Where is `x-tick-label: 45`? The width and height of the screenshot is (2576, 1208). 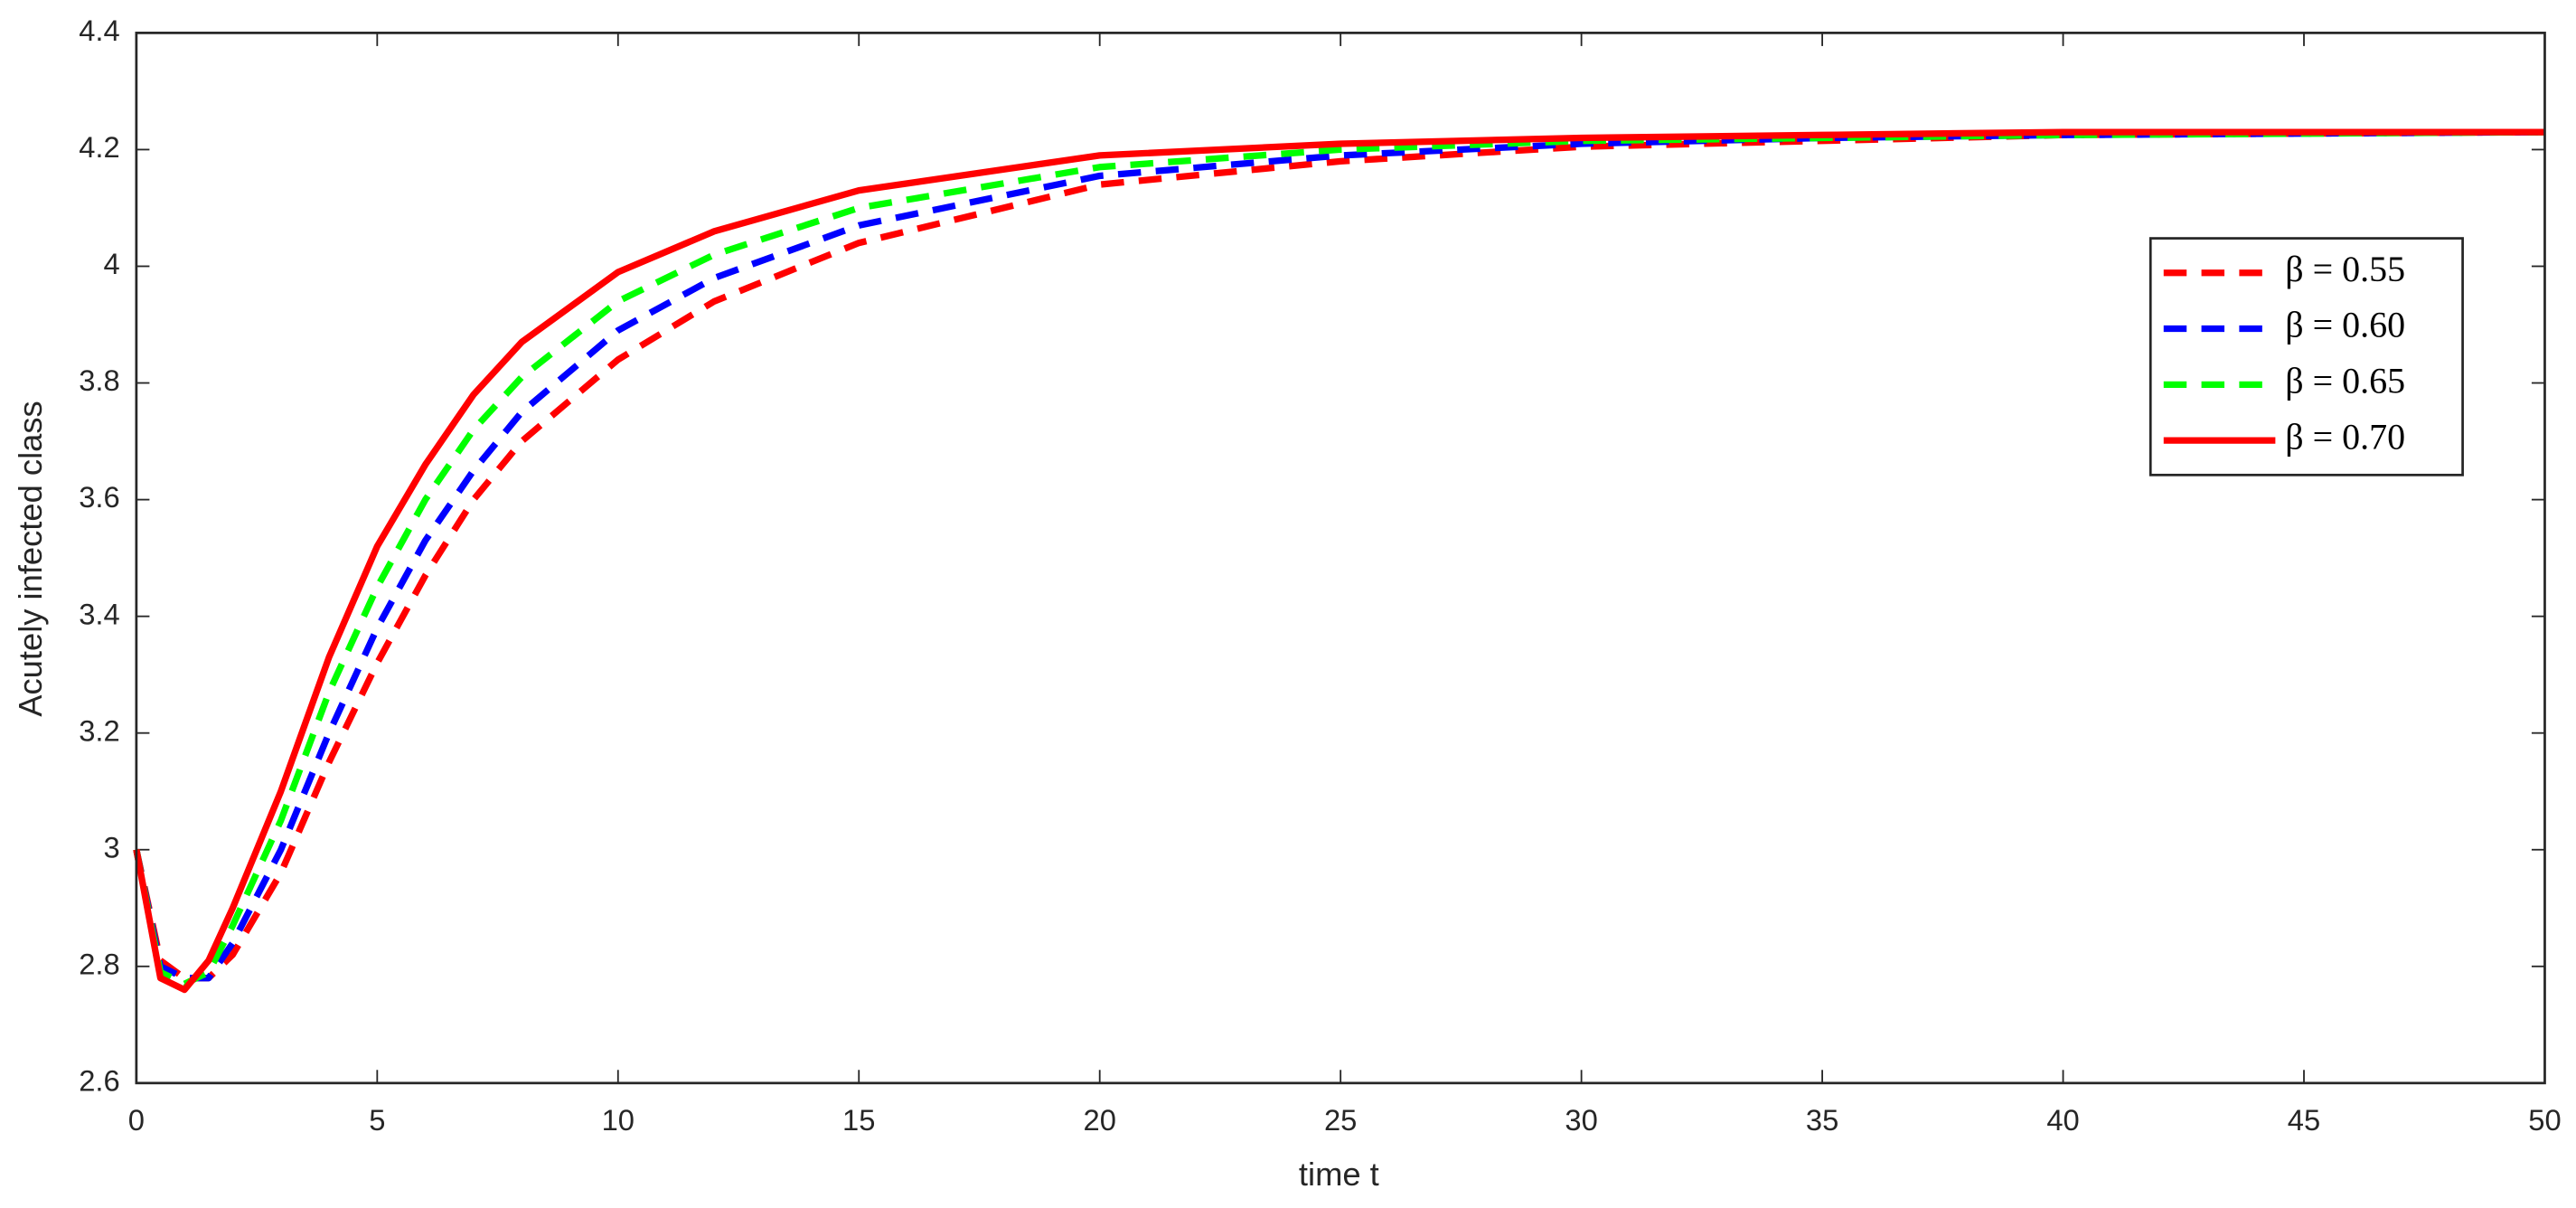 x-tick-label: 45 is located at coordinates (2304, 1120).